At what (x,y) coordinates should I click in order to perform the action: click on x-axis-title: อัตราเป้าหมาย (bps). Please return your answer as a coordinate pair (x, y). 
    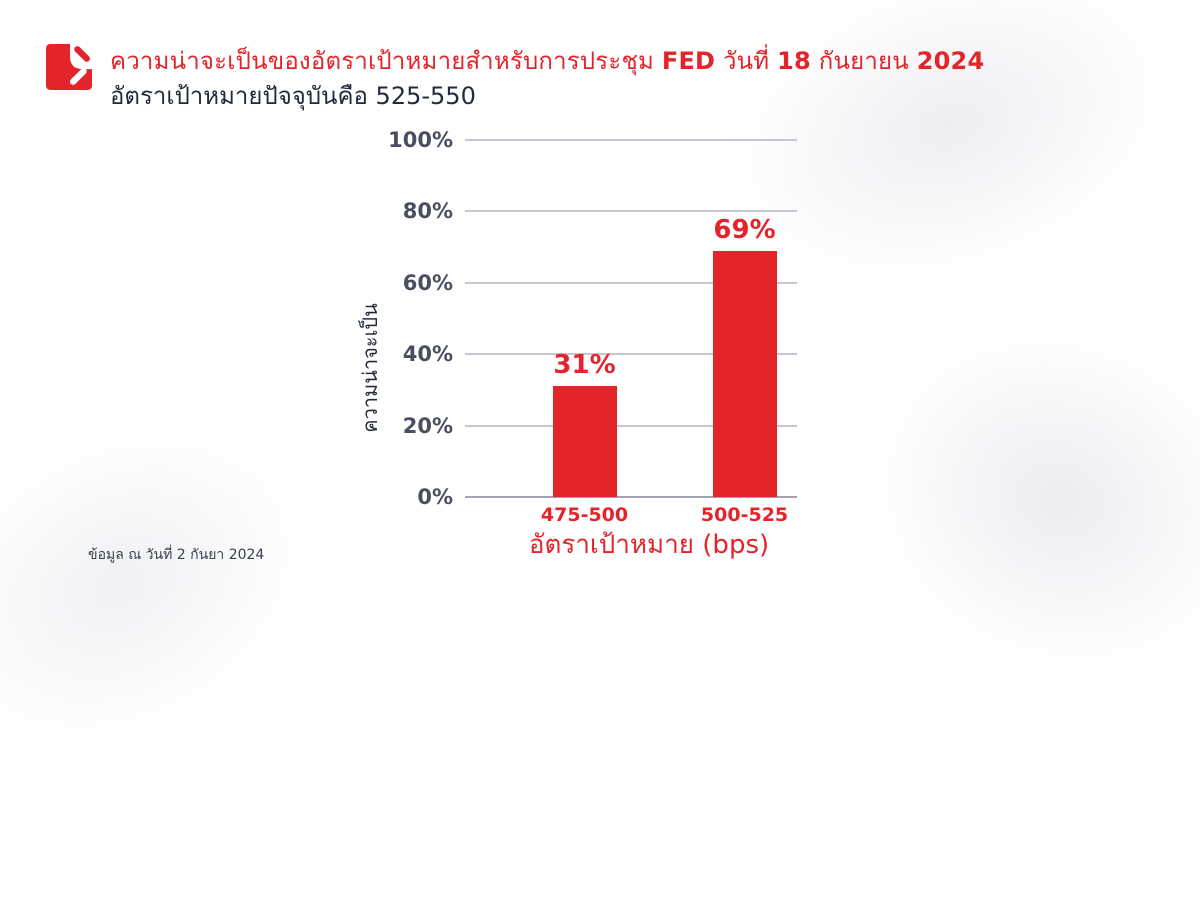
    Looking at the image, I should click on (649, 545).